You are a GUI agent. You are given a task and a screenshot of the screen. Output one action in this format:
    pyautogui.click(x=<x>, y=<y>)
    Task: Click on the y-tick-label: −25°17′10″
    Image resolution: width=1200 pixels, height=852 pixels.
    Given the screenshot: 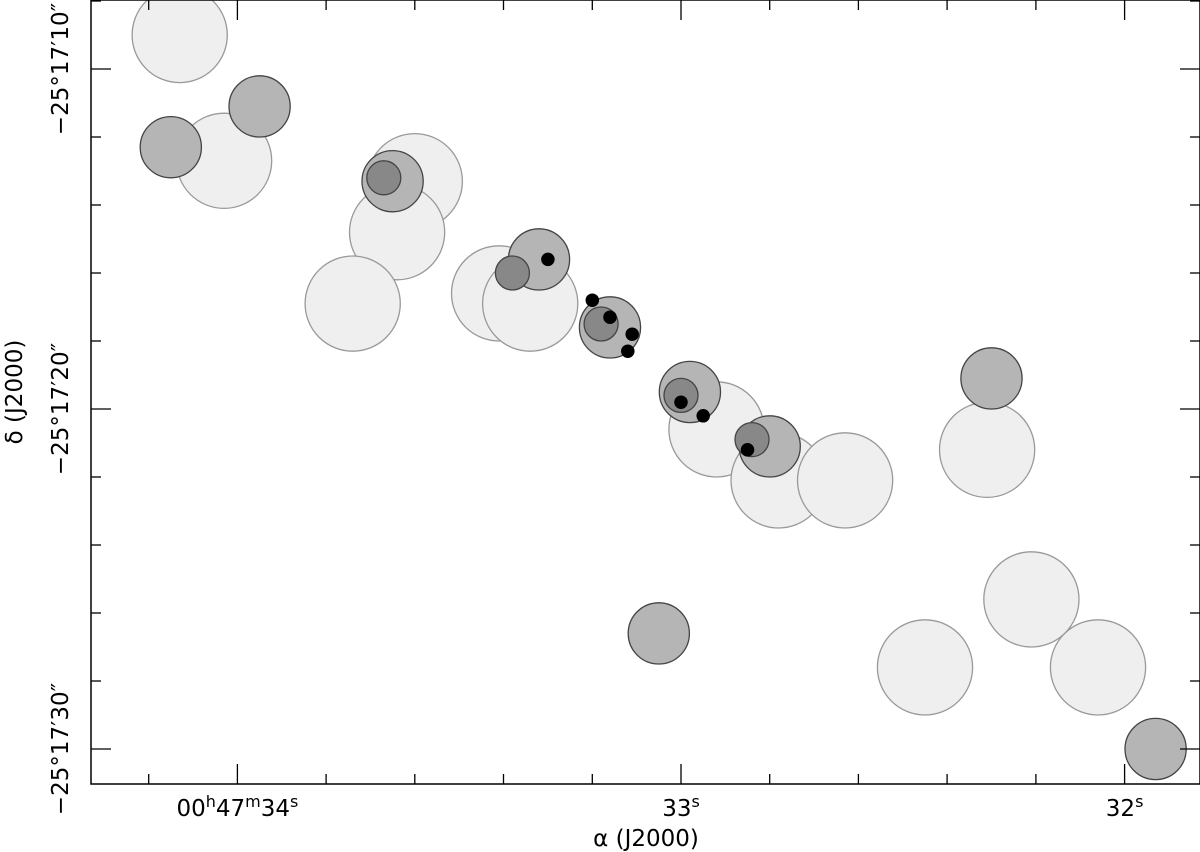 What is the action you would take?
    pyautogui.click(x=61, y=68)
    